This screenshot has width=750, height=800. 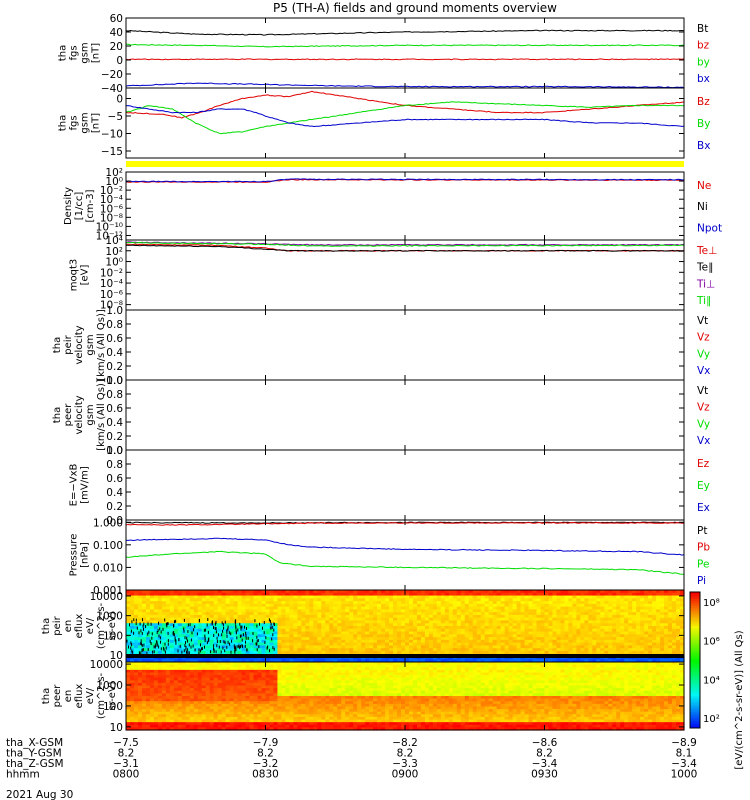 What do you see at coordinates (703, 564) in the screenshot?
I see `legend-entry: Pe` at bounding box center [703, 564].